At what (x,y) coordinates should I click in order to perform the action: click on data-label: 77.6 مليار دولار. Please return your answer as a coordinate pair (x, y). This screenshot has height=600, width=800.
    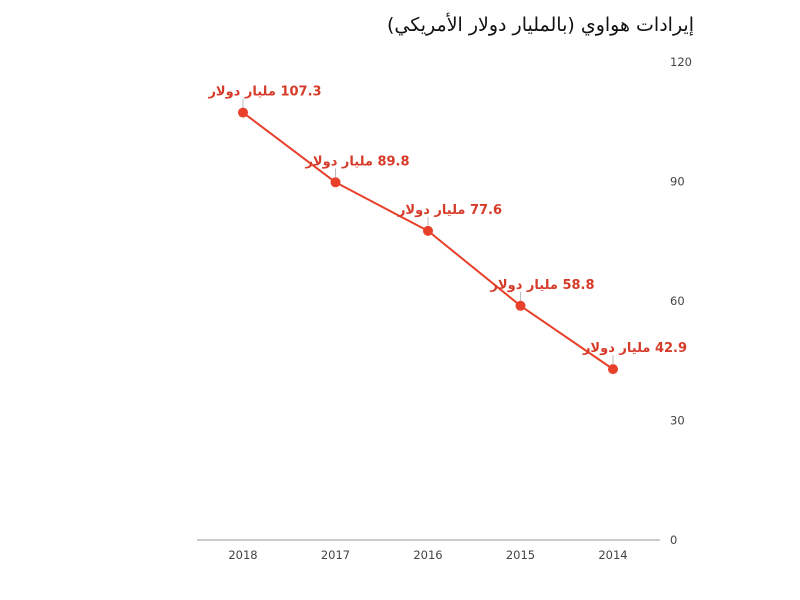
    Looking at the image, I should click on (449, 210).